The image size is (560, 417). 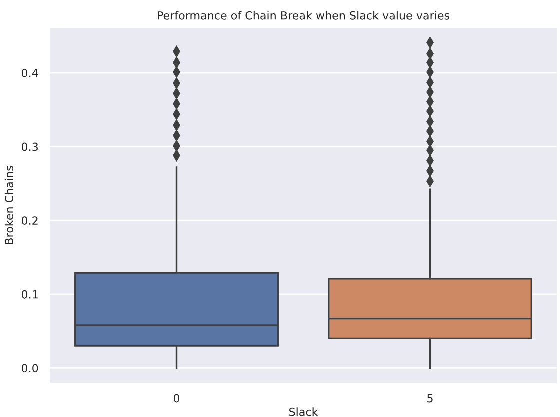 What do you see at coordinates (303, 412) in the screenshot?
I see `x-axis-title: Slack` at bounding box center [303, 412].